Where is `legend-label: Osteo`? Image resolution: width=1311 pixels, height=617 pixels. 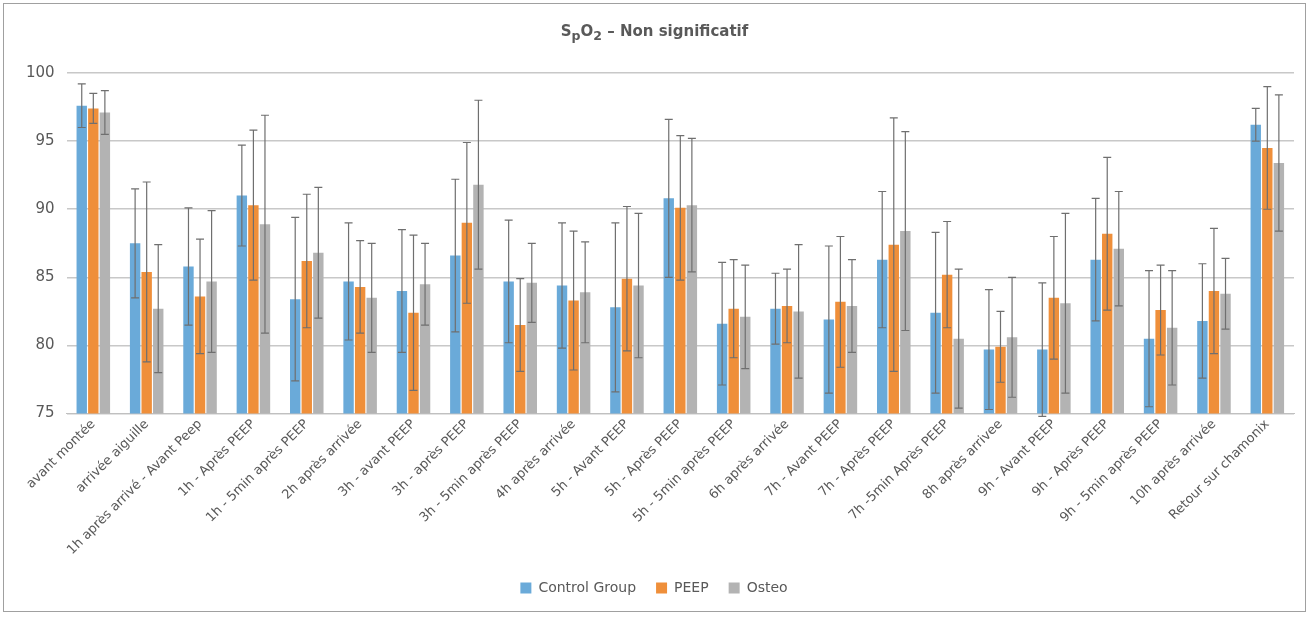 legend-label: Osteo is located at coordinates (767, 586).